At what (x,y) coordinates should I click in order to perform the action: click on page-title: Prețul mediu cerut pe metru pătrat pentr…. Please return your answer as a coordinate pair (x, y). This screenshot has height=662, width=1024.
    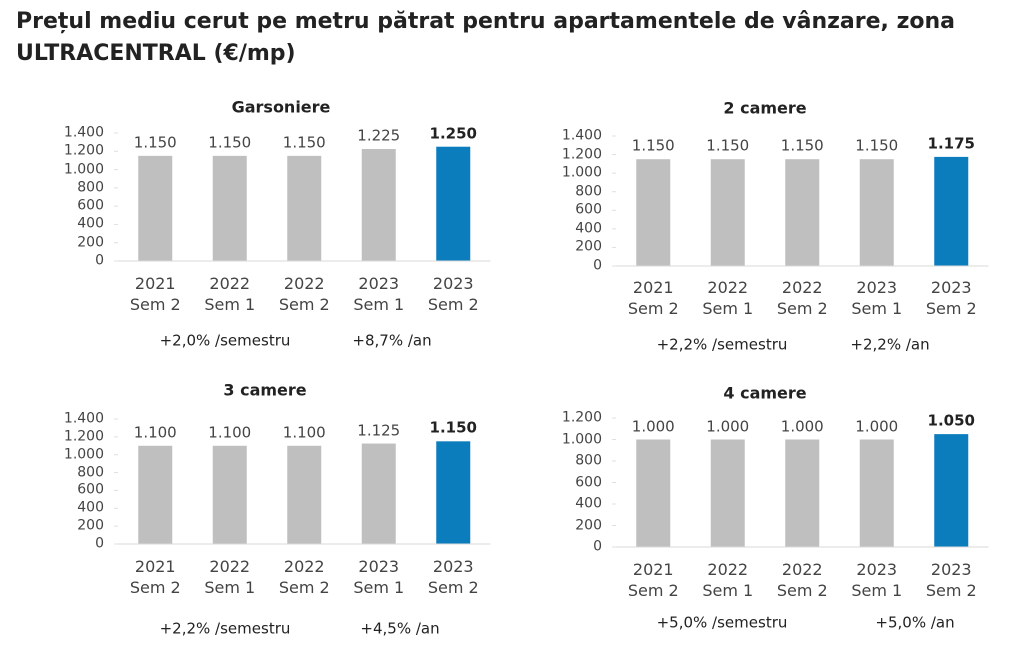
    Looking at the image, I should click on (485, 37).